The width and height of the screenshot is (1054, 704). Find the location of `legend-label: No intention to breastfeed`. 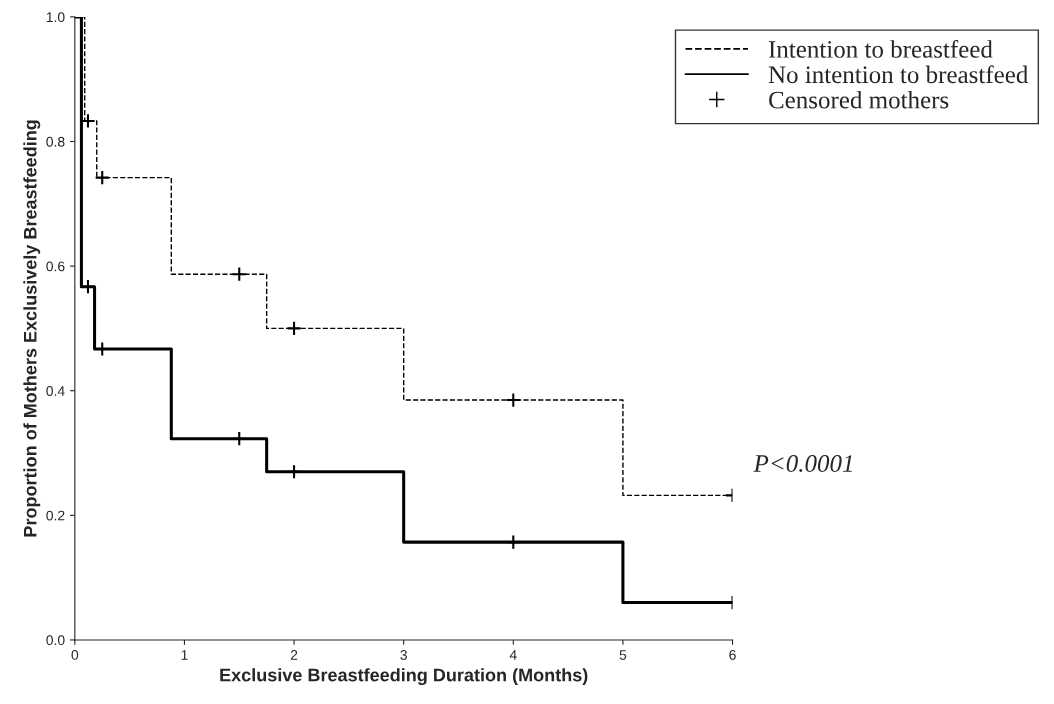

legend-label: No intention to breastfeed is located at coordinates (898, 74).